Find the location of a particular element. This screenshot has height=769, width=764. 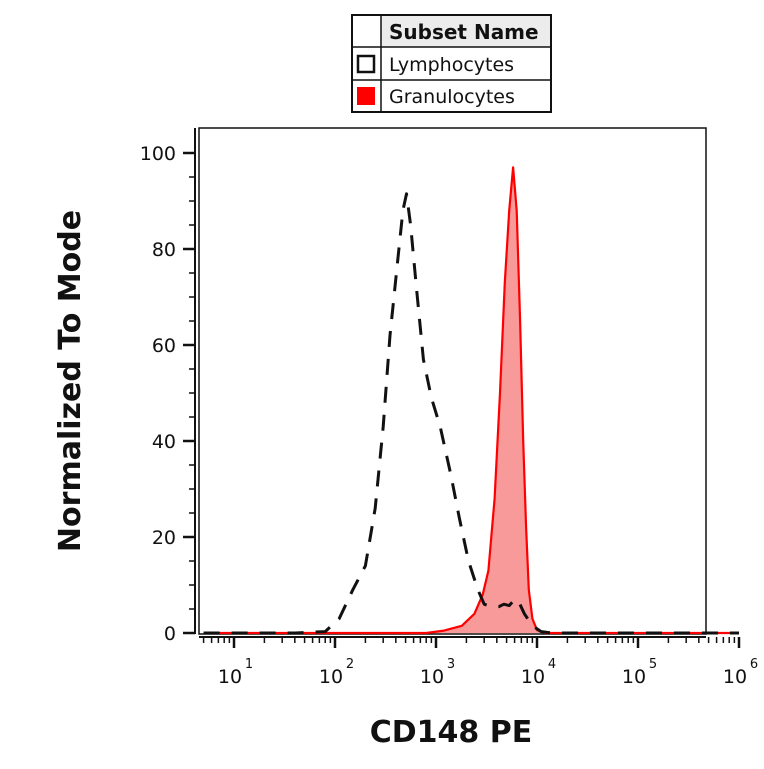

granulocytes-legend-label: Granulocytes is located at coordinates (452, 97).